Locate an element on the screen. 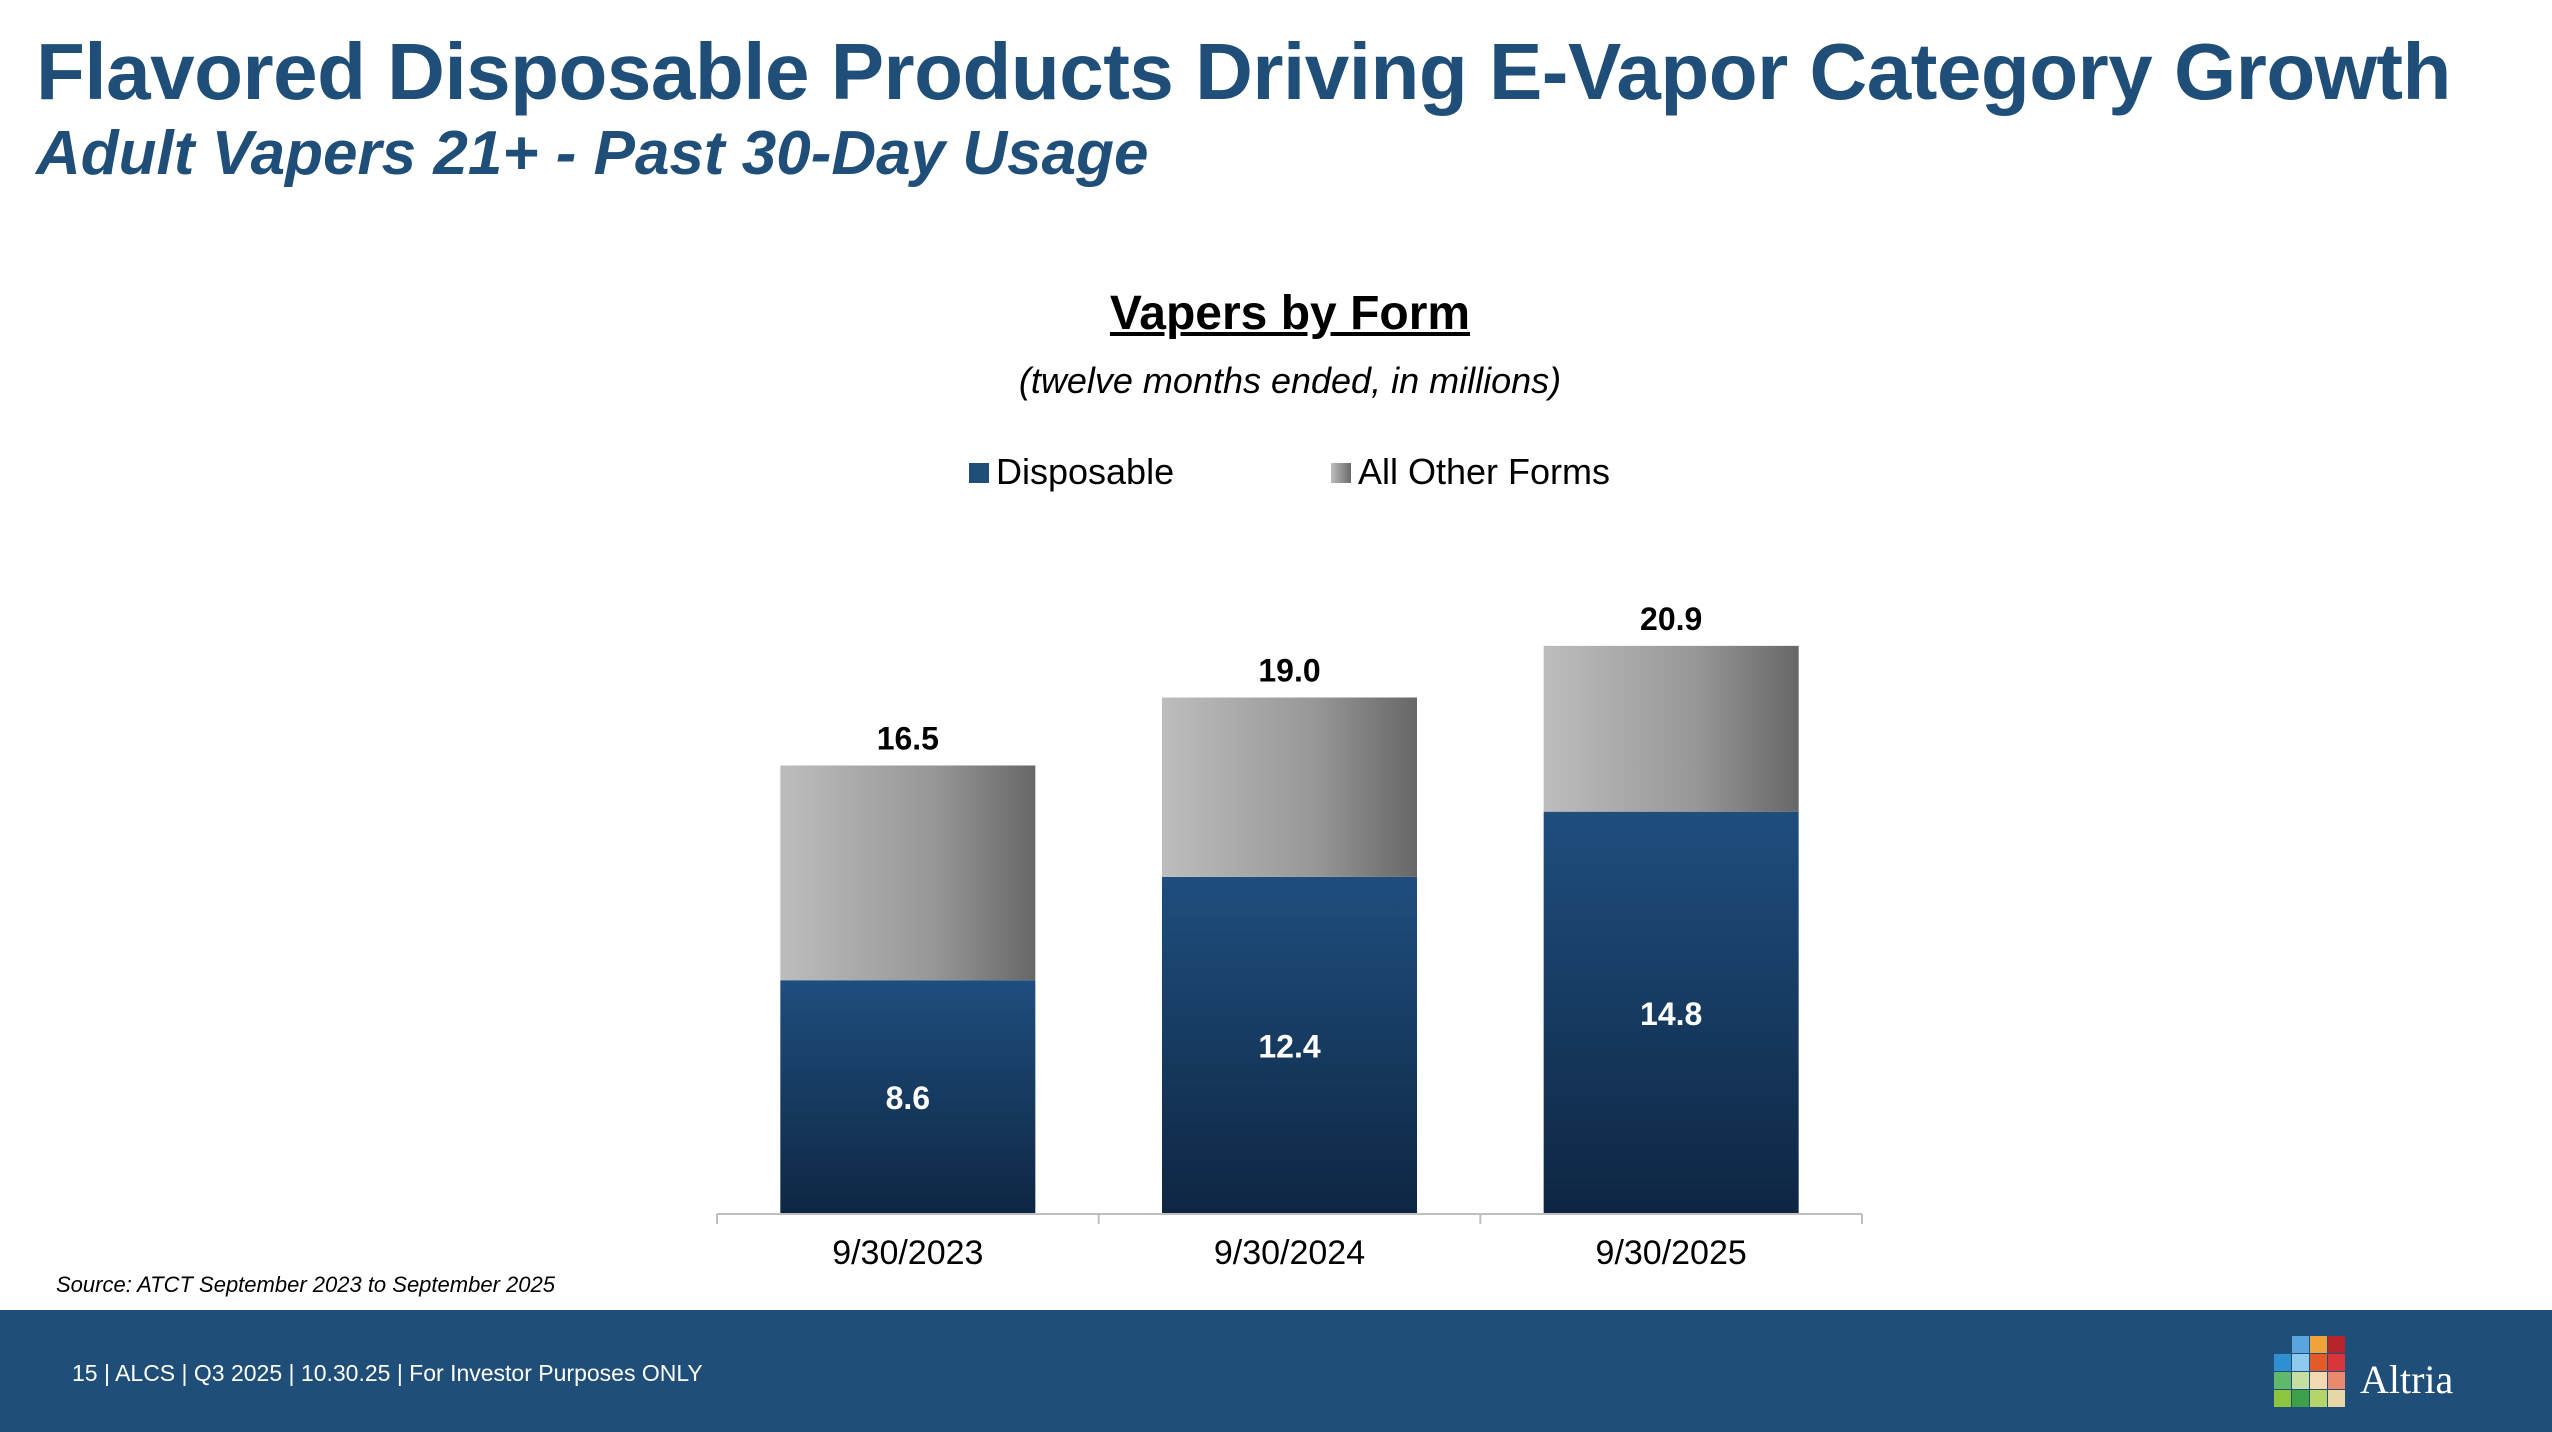 The height and width of the screenshot is (1432, 2552). data-label-disposable-1: 12.4 is located at coordinates (1289, 1046).